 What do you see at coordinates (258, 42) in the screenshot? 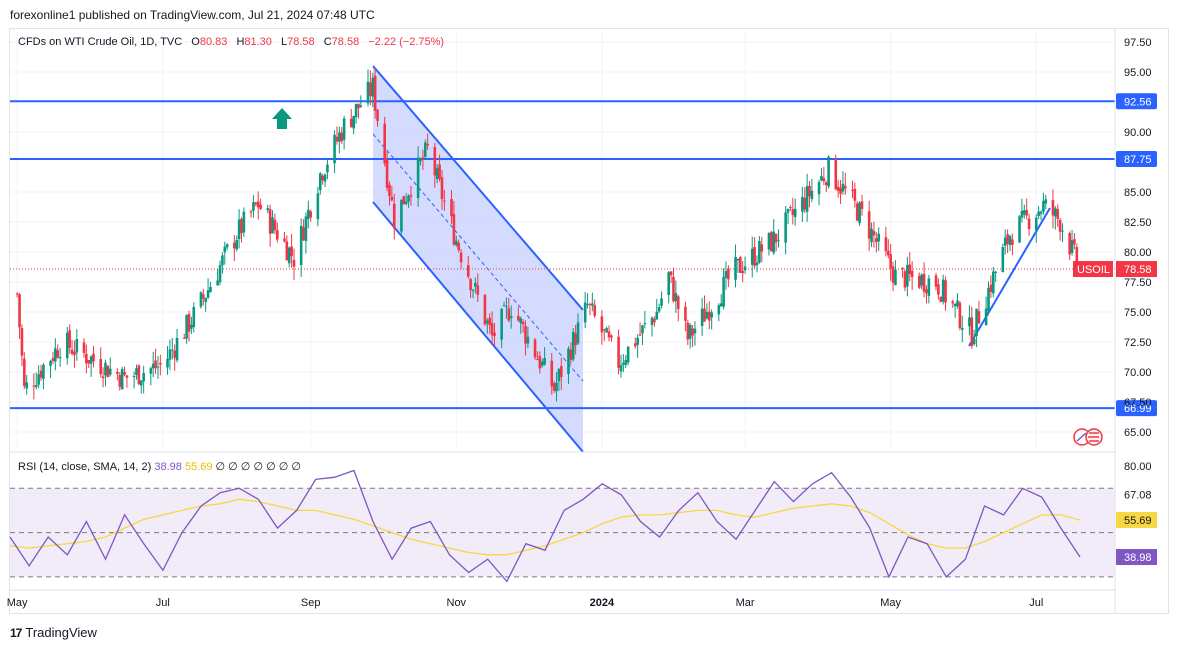
I see `high-value: 81.30` at bounding box center [258, 42].